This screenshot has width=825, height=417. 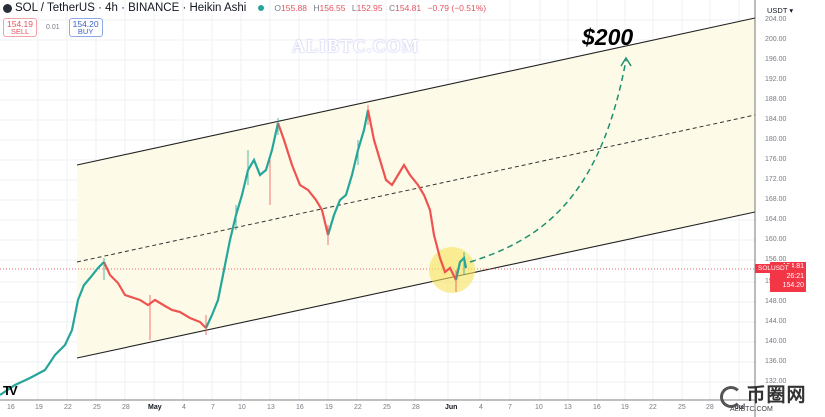 What do you see at coordinates (10, 390) in the screenshot?
I see `tradingview-logo: TV` at bounding box center [10, 390].